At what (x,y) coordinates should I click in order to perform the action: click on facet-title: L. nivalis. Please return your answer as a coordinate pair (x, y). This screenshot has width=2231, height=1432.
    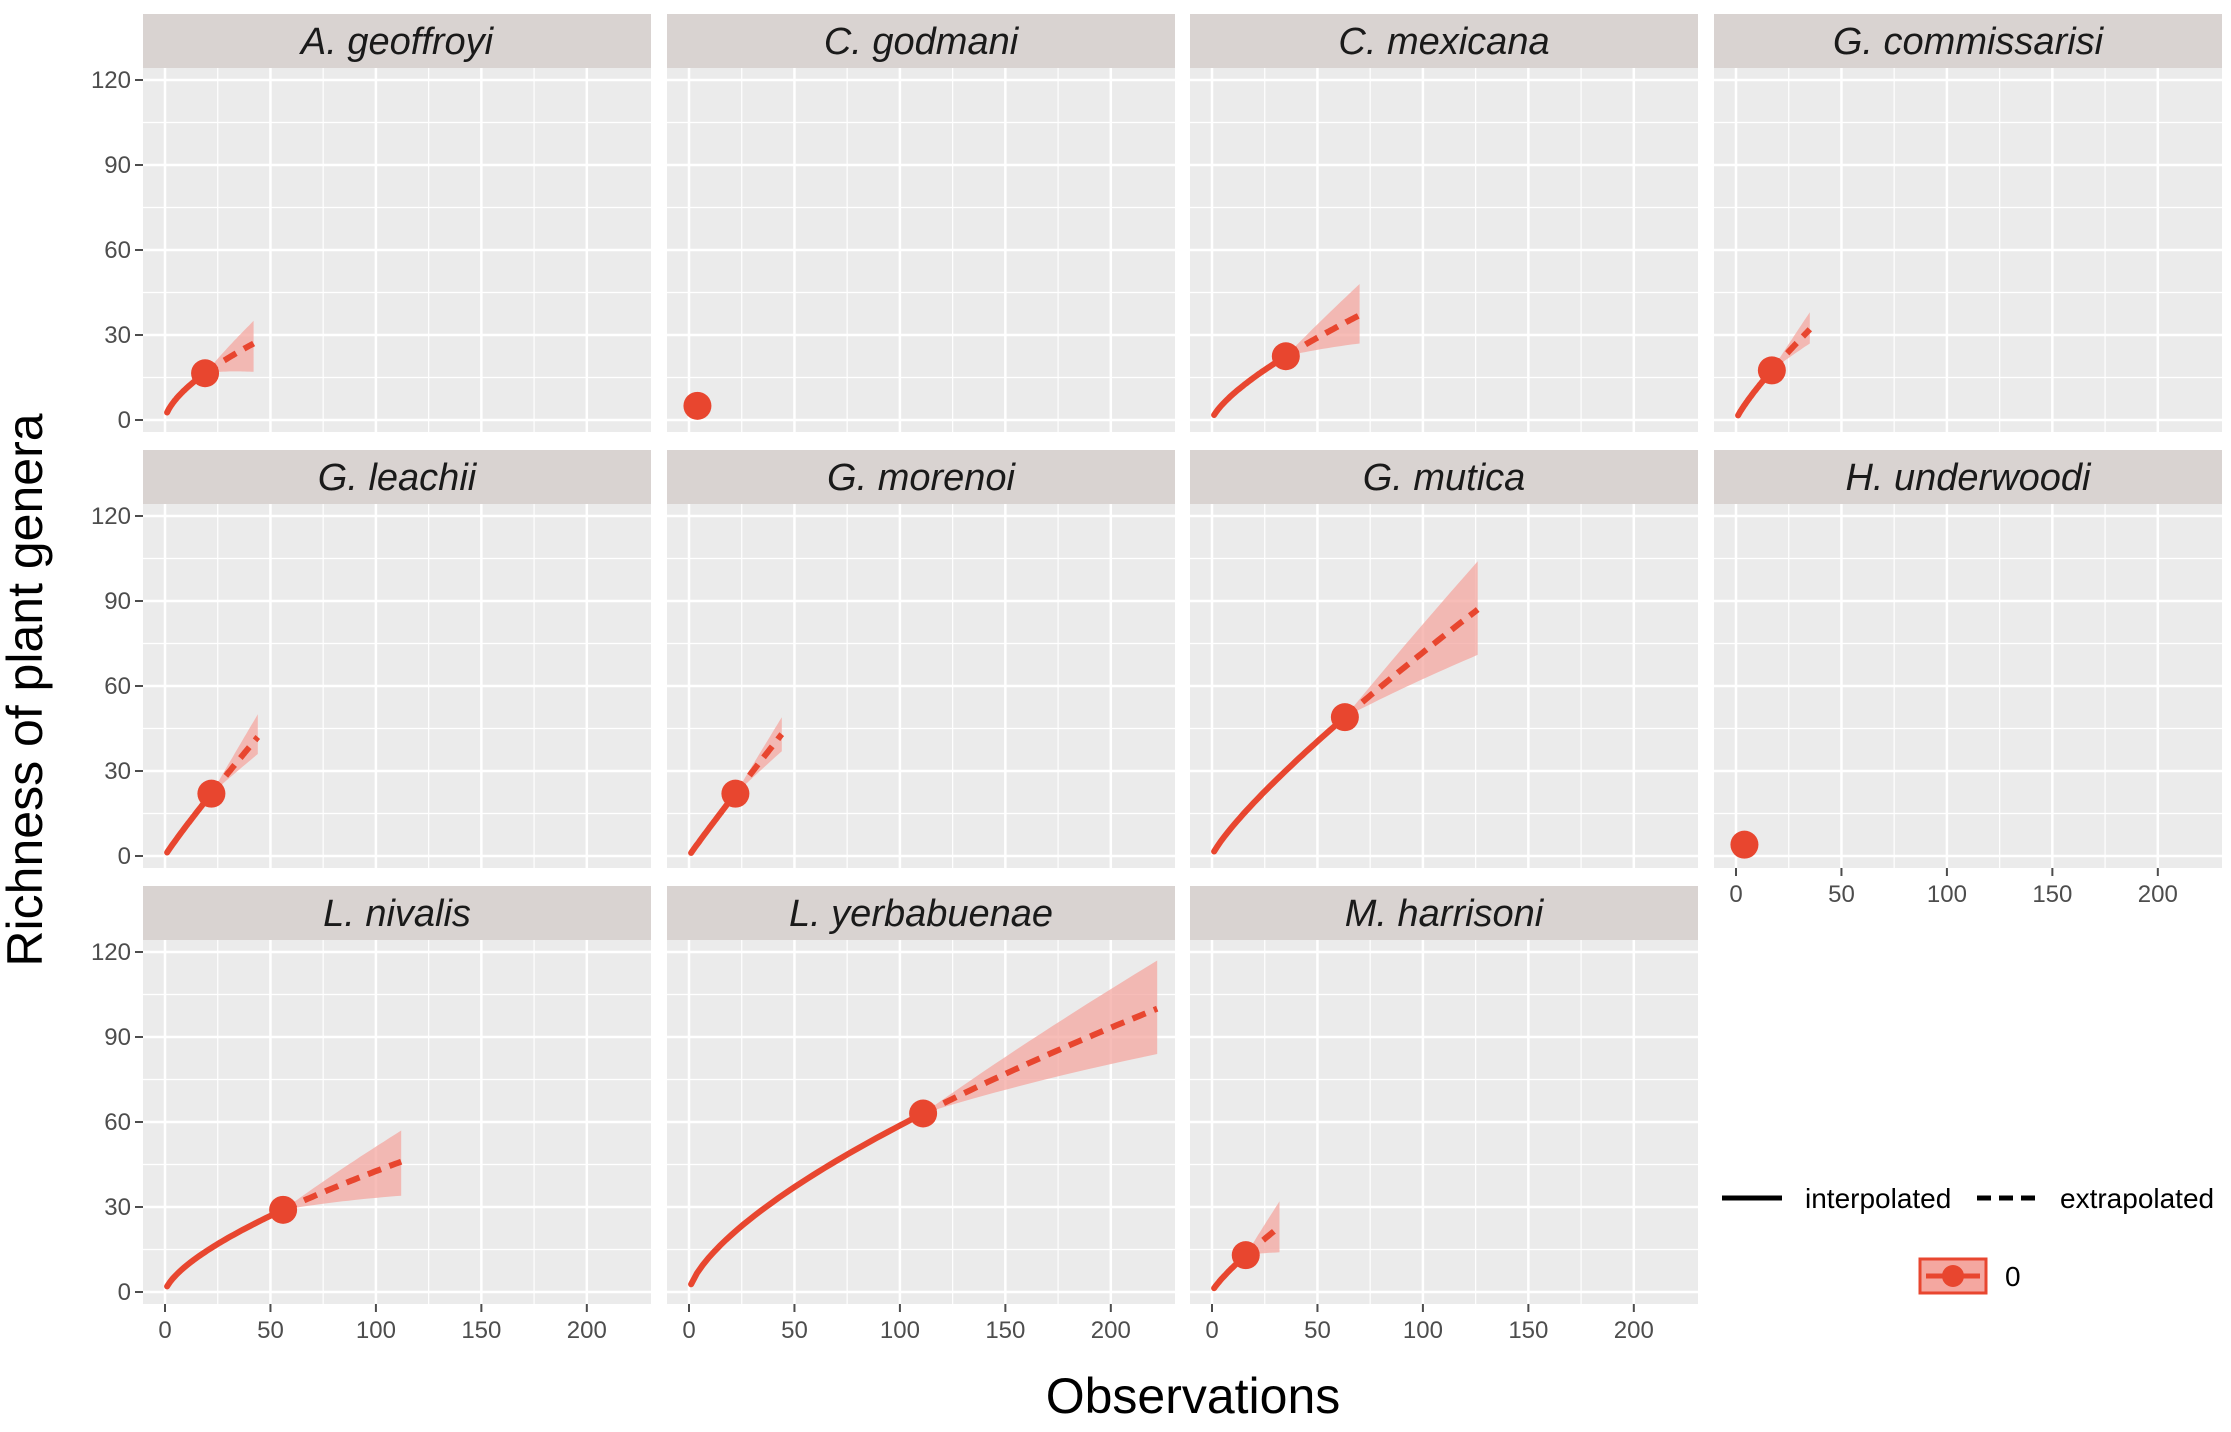
    Looking at the image, I should click on (397, 914).